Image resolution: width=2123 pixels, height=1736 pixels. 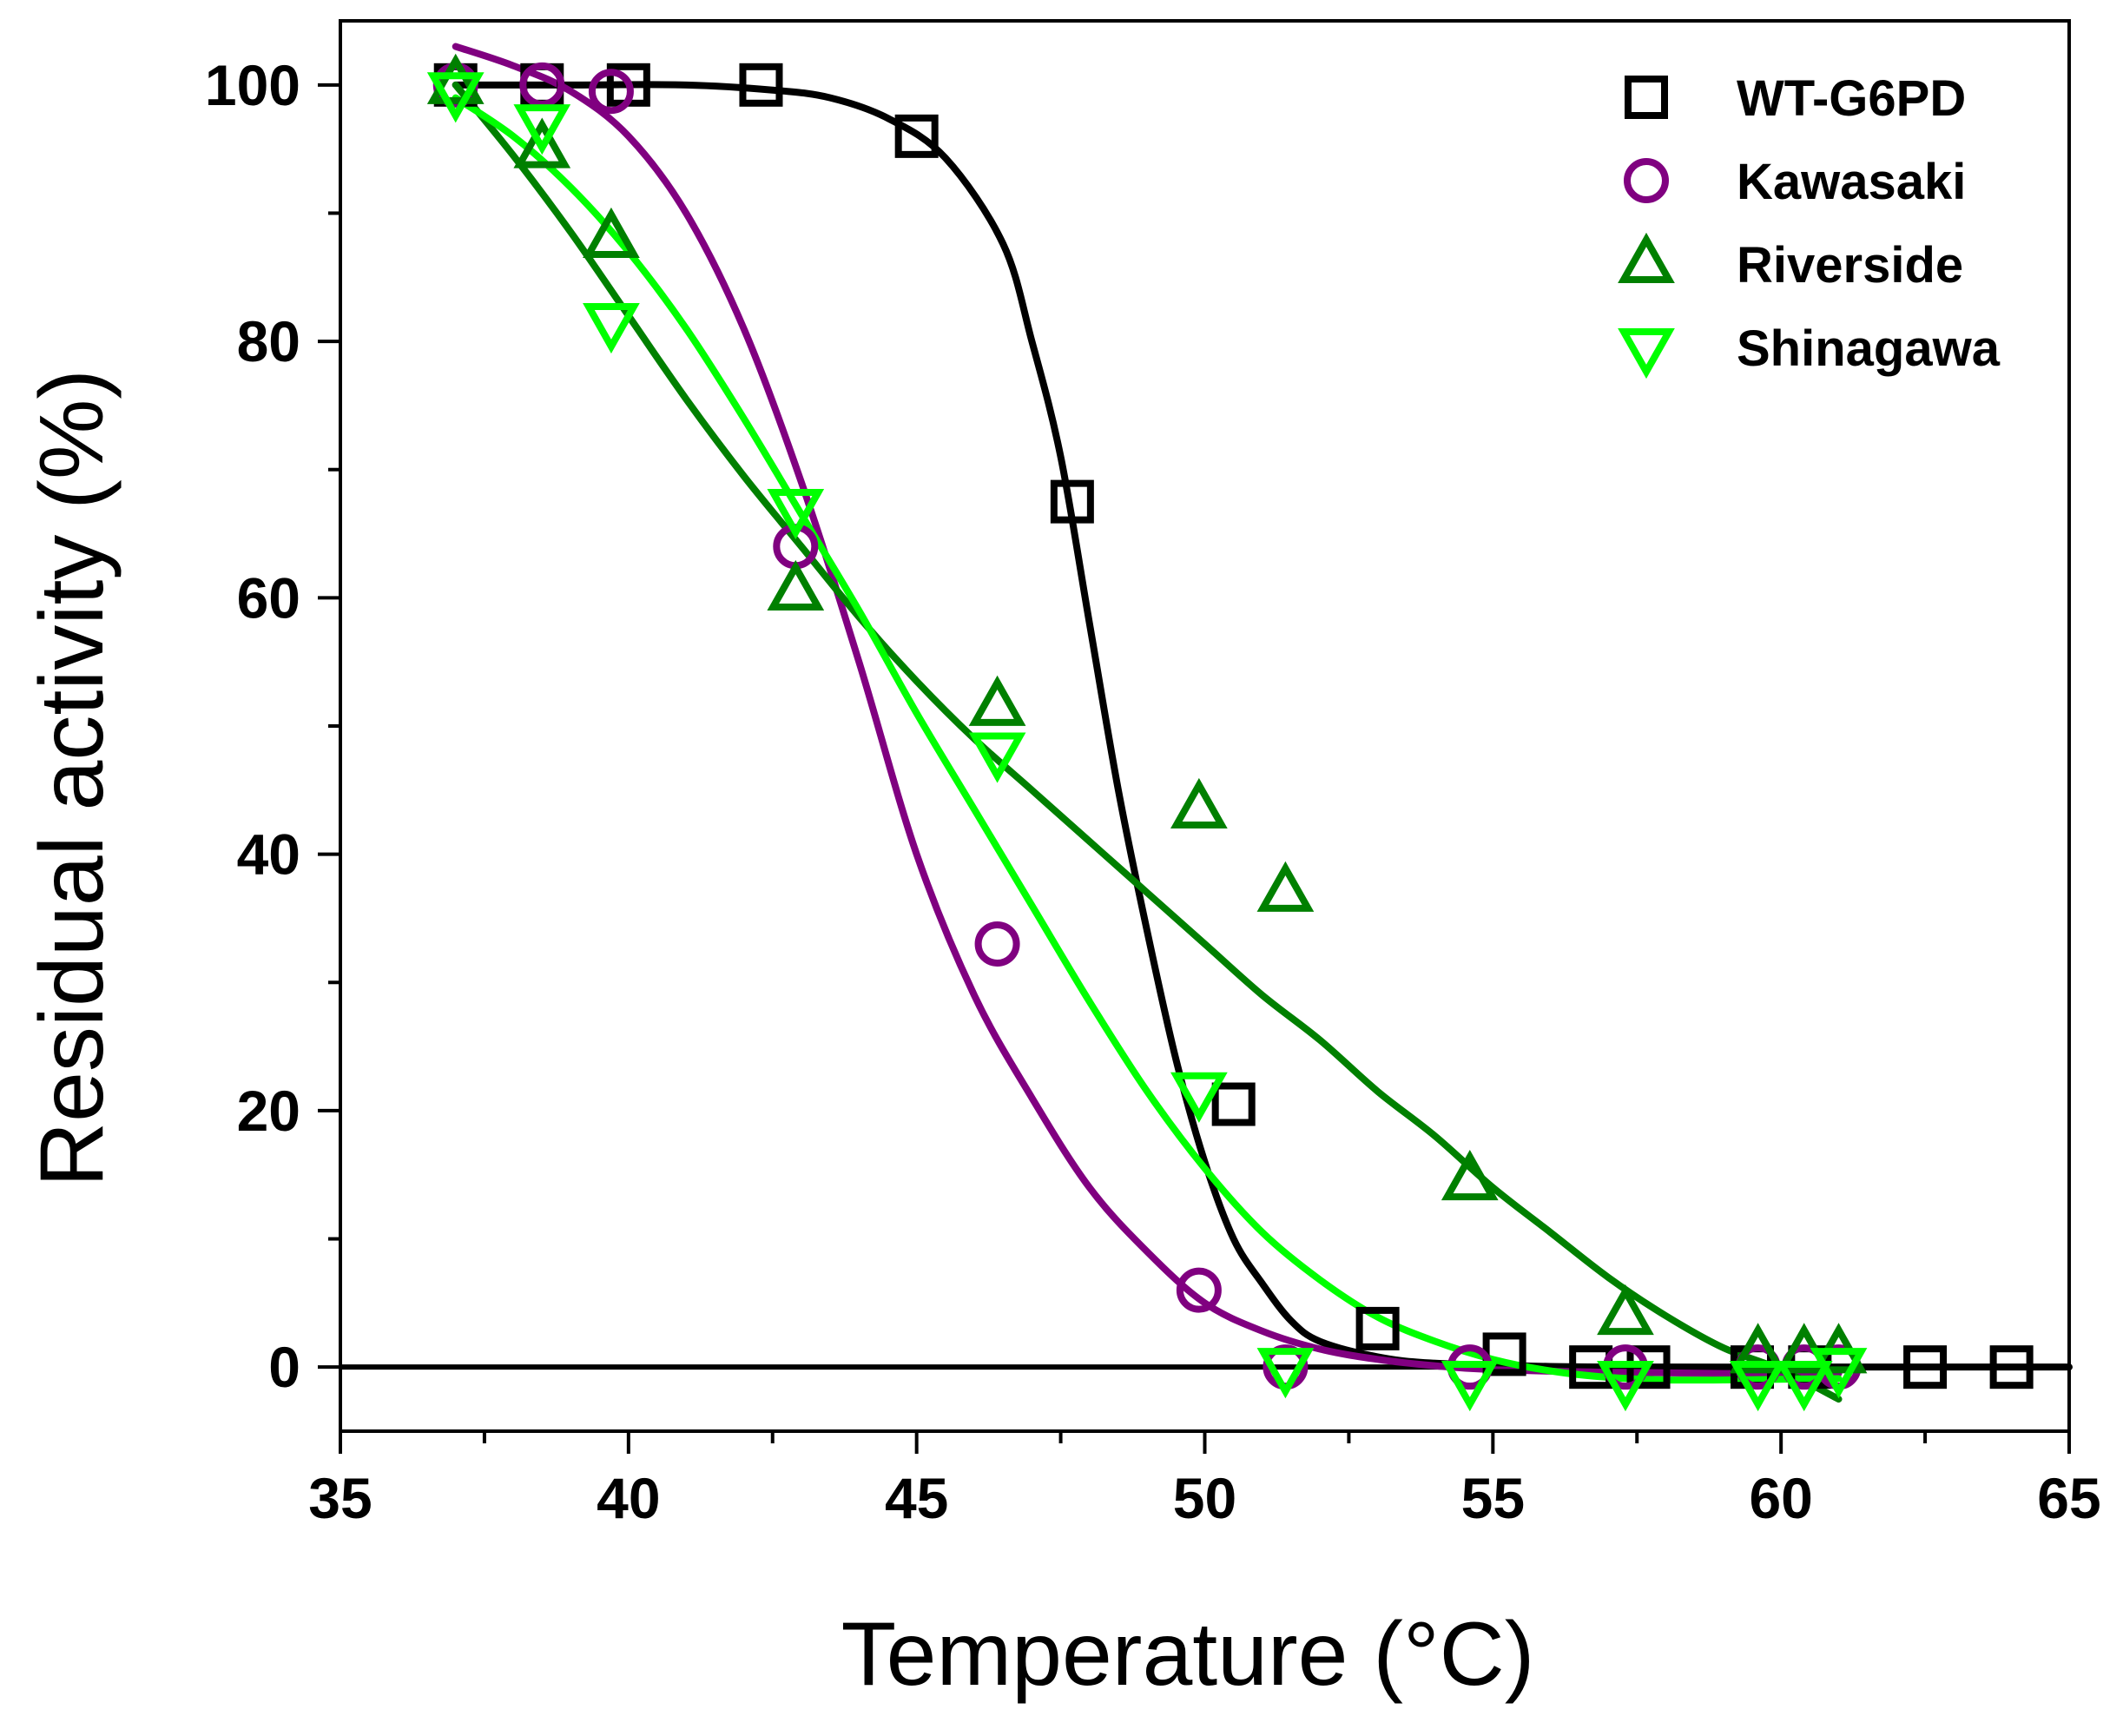 What do you see at coordinates (1646, 97) in the screenshot?
I see `legend-marker-wt-g6pd` at bounding box center [1646, 97].